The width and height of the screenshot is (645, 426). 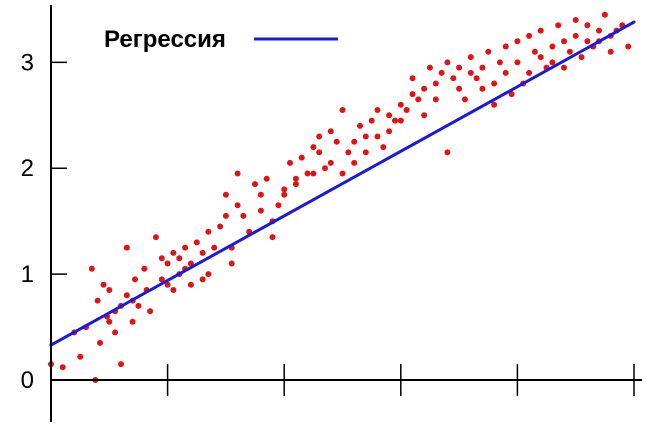 What do you see at coordinates (27, 274) in the screenshot?
I see `y-tick-label: 1` at bounding box center [27, 274].